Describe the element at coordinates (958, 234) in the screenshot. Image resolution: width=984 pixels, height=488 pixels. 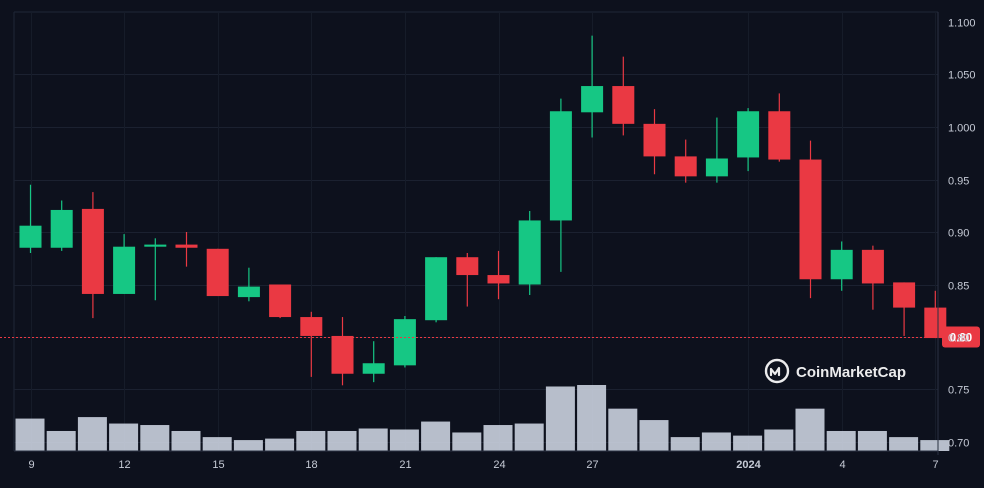
I see `y-tick-label: 0.90` at that location.